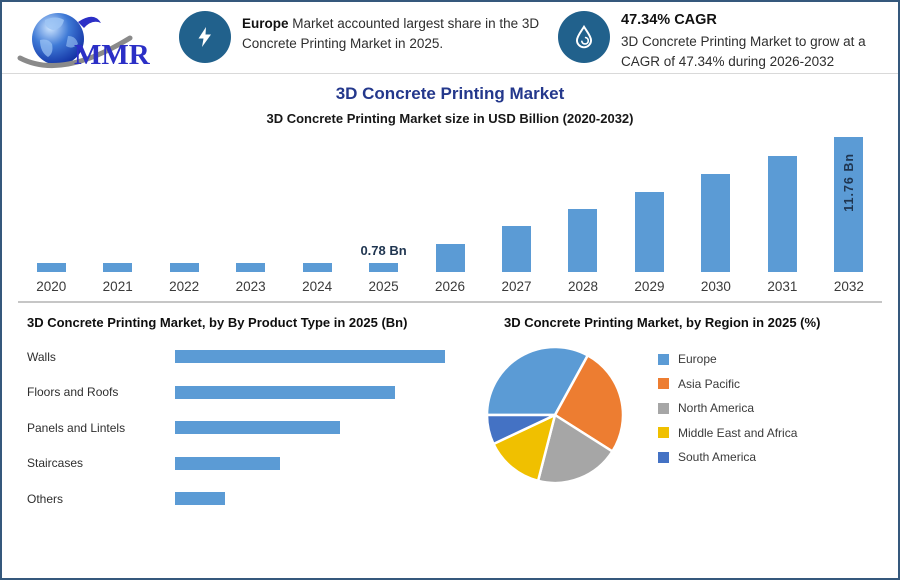 The image size is (900, 580). What do you see at coordinates (716, 223) in the screenshot?
I see `bar-slot-2030` at bounding box center [716, 223].